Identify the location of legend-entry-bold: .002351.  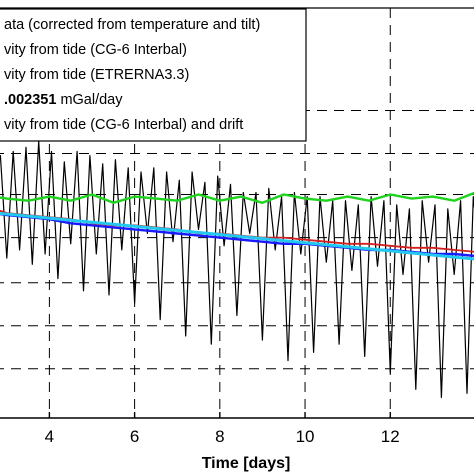
(30, 100).